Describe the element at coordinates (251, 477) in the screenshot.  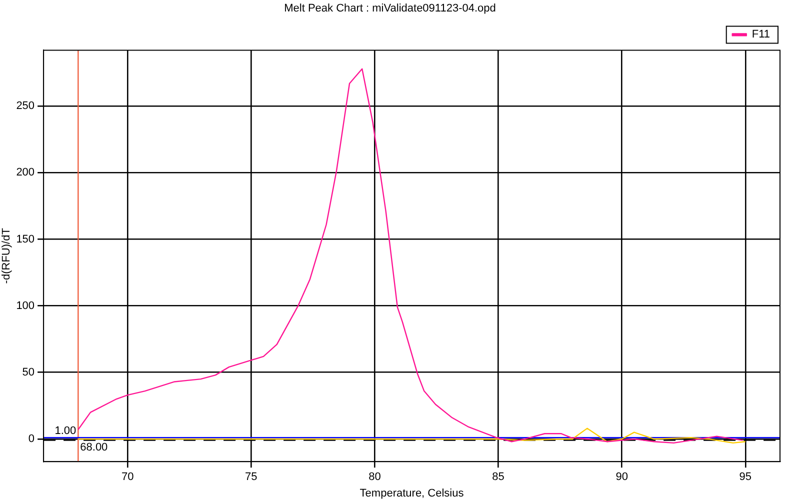
I see `x-tick-label: 75` at that location.